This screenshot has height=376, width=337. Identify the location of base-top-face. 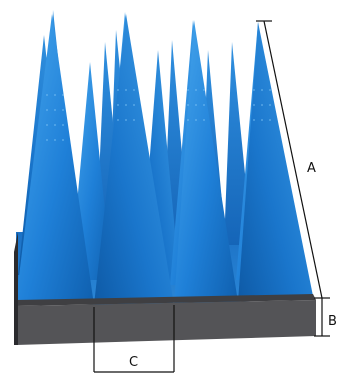
(166, 300).